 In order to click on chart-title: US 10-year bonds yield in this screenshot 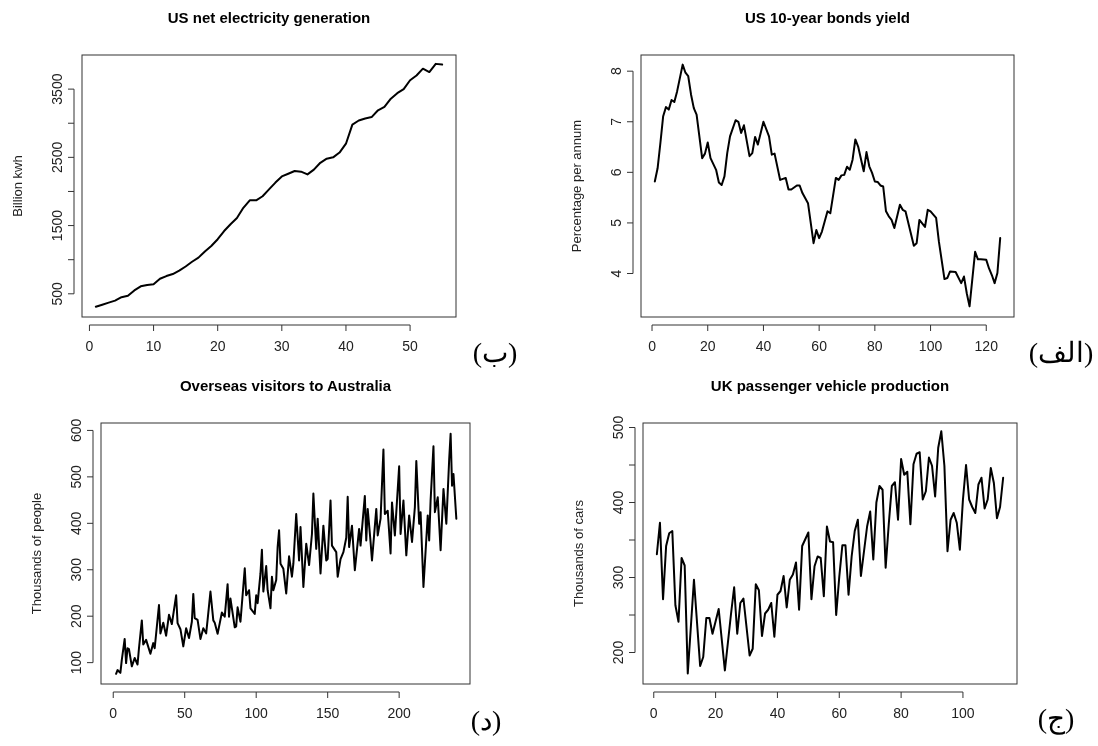, I will do `click(827, 17)`.